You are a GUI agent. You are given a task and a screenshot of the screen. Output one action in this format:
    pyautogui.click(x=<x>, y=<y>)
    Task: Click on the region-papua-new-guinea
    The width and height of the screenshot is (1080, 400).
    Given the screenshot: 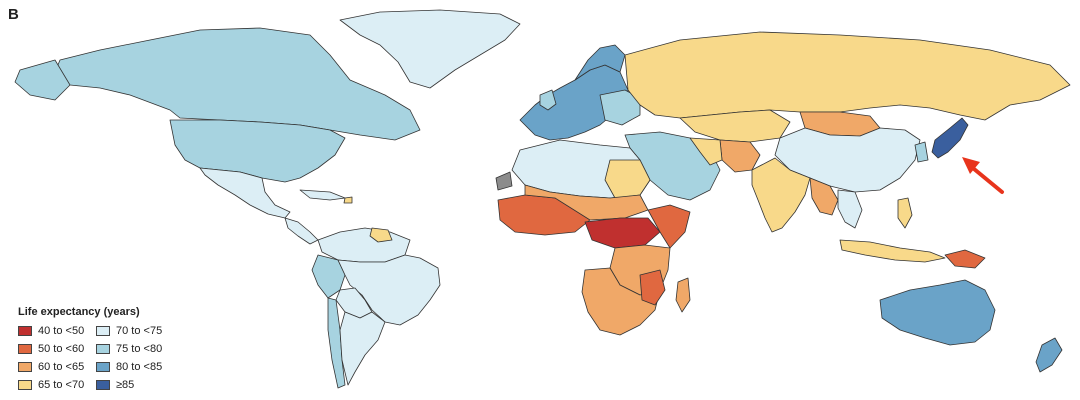 What is the action you would take?
    pyautogui.click(x=965, y=259)
    